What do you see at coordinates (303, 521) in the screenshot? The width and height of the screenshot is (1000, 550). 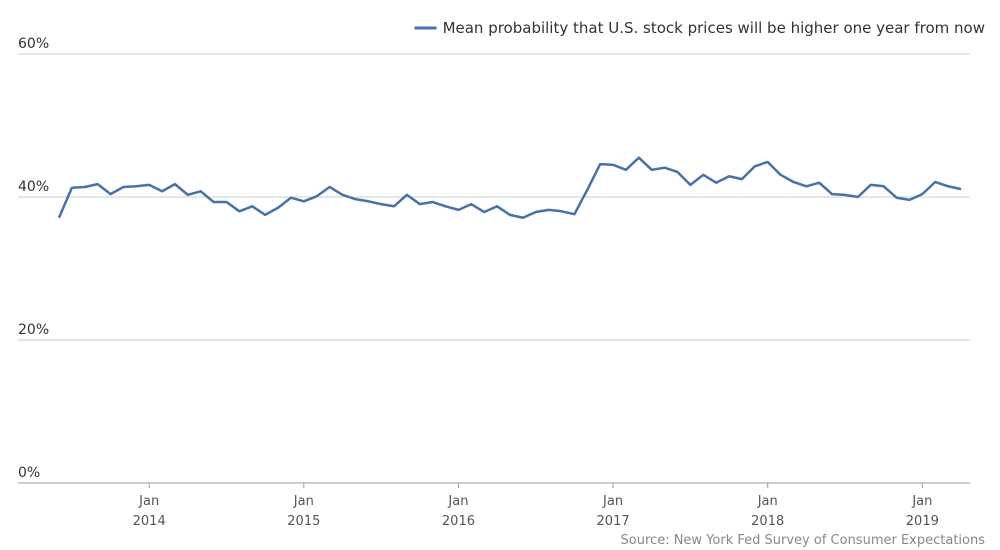 I see `x-tick-sublabel: 2015` at bounding box center [303, 521].